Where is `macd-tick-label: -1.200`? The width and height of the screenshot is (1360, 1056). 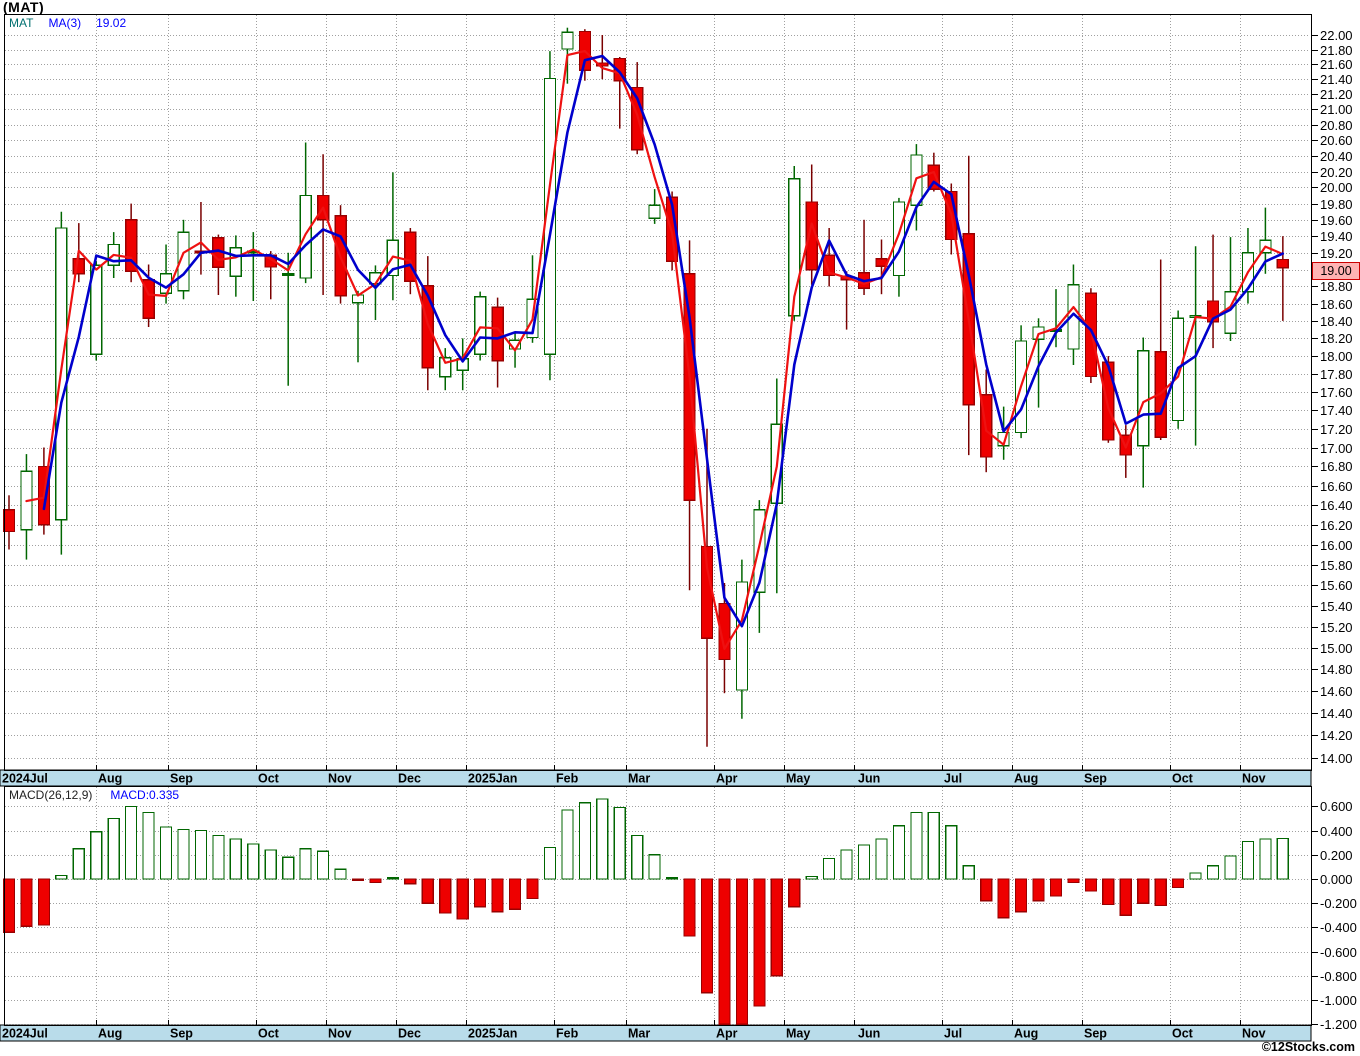 macd-tick-label: -1.200 is located at coordinates (1338, 1024).